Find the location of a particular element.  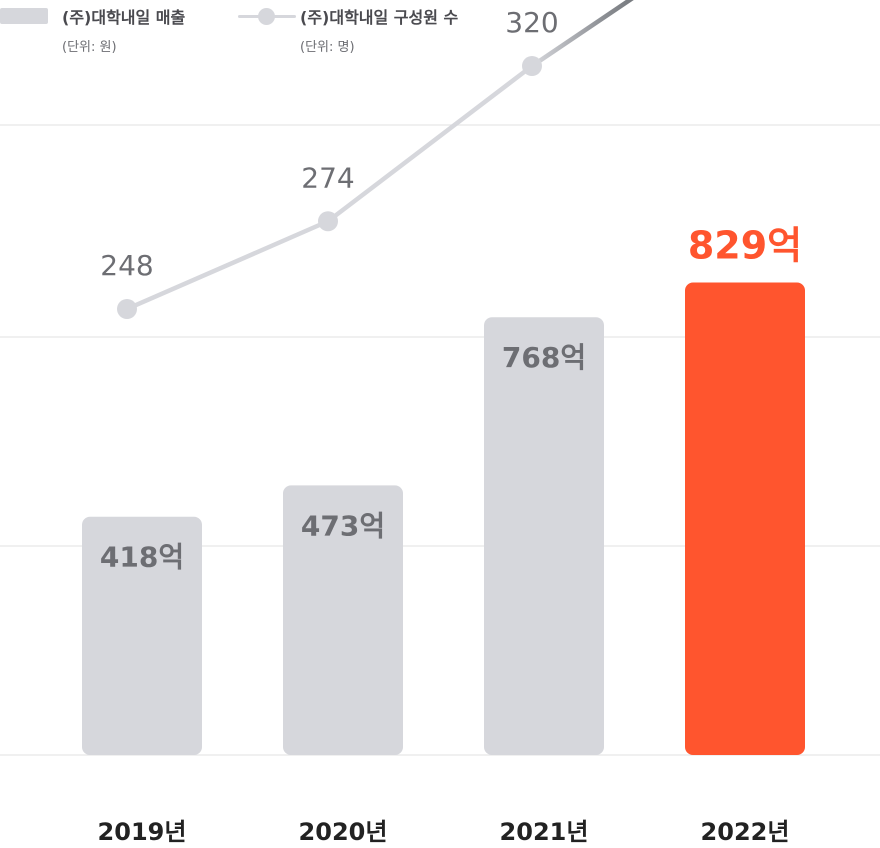

legend-revenue-unit: (단위: 원) is located at coordinates (89, 47).